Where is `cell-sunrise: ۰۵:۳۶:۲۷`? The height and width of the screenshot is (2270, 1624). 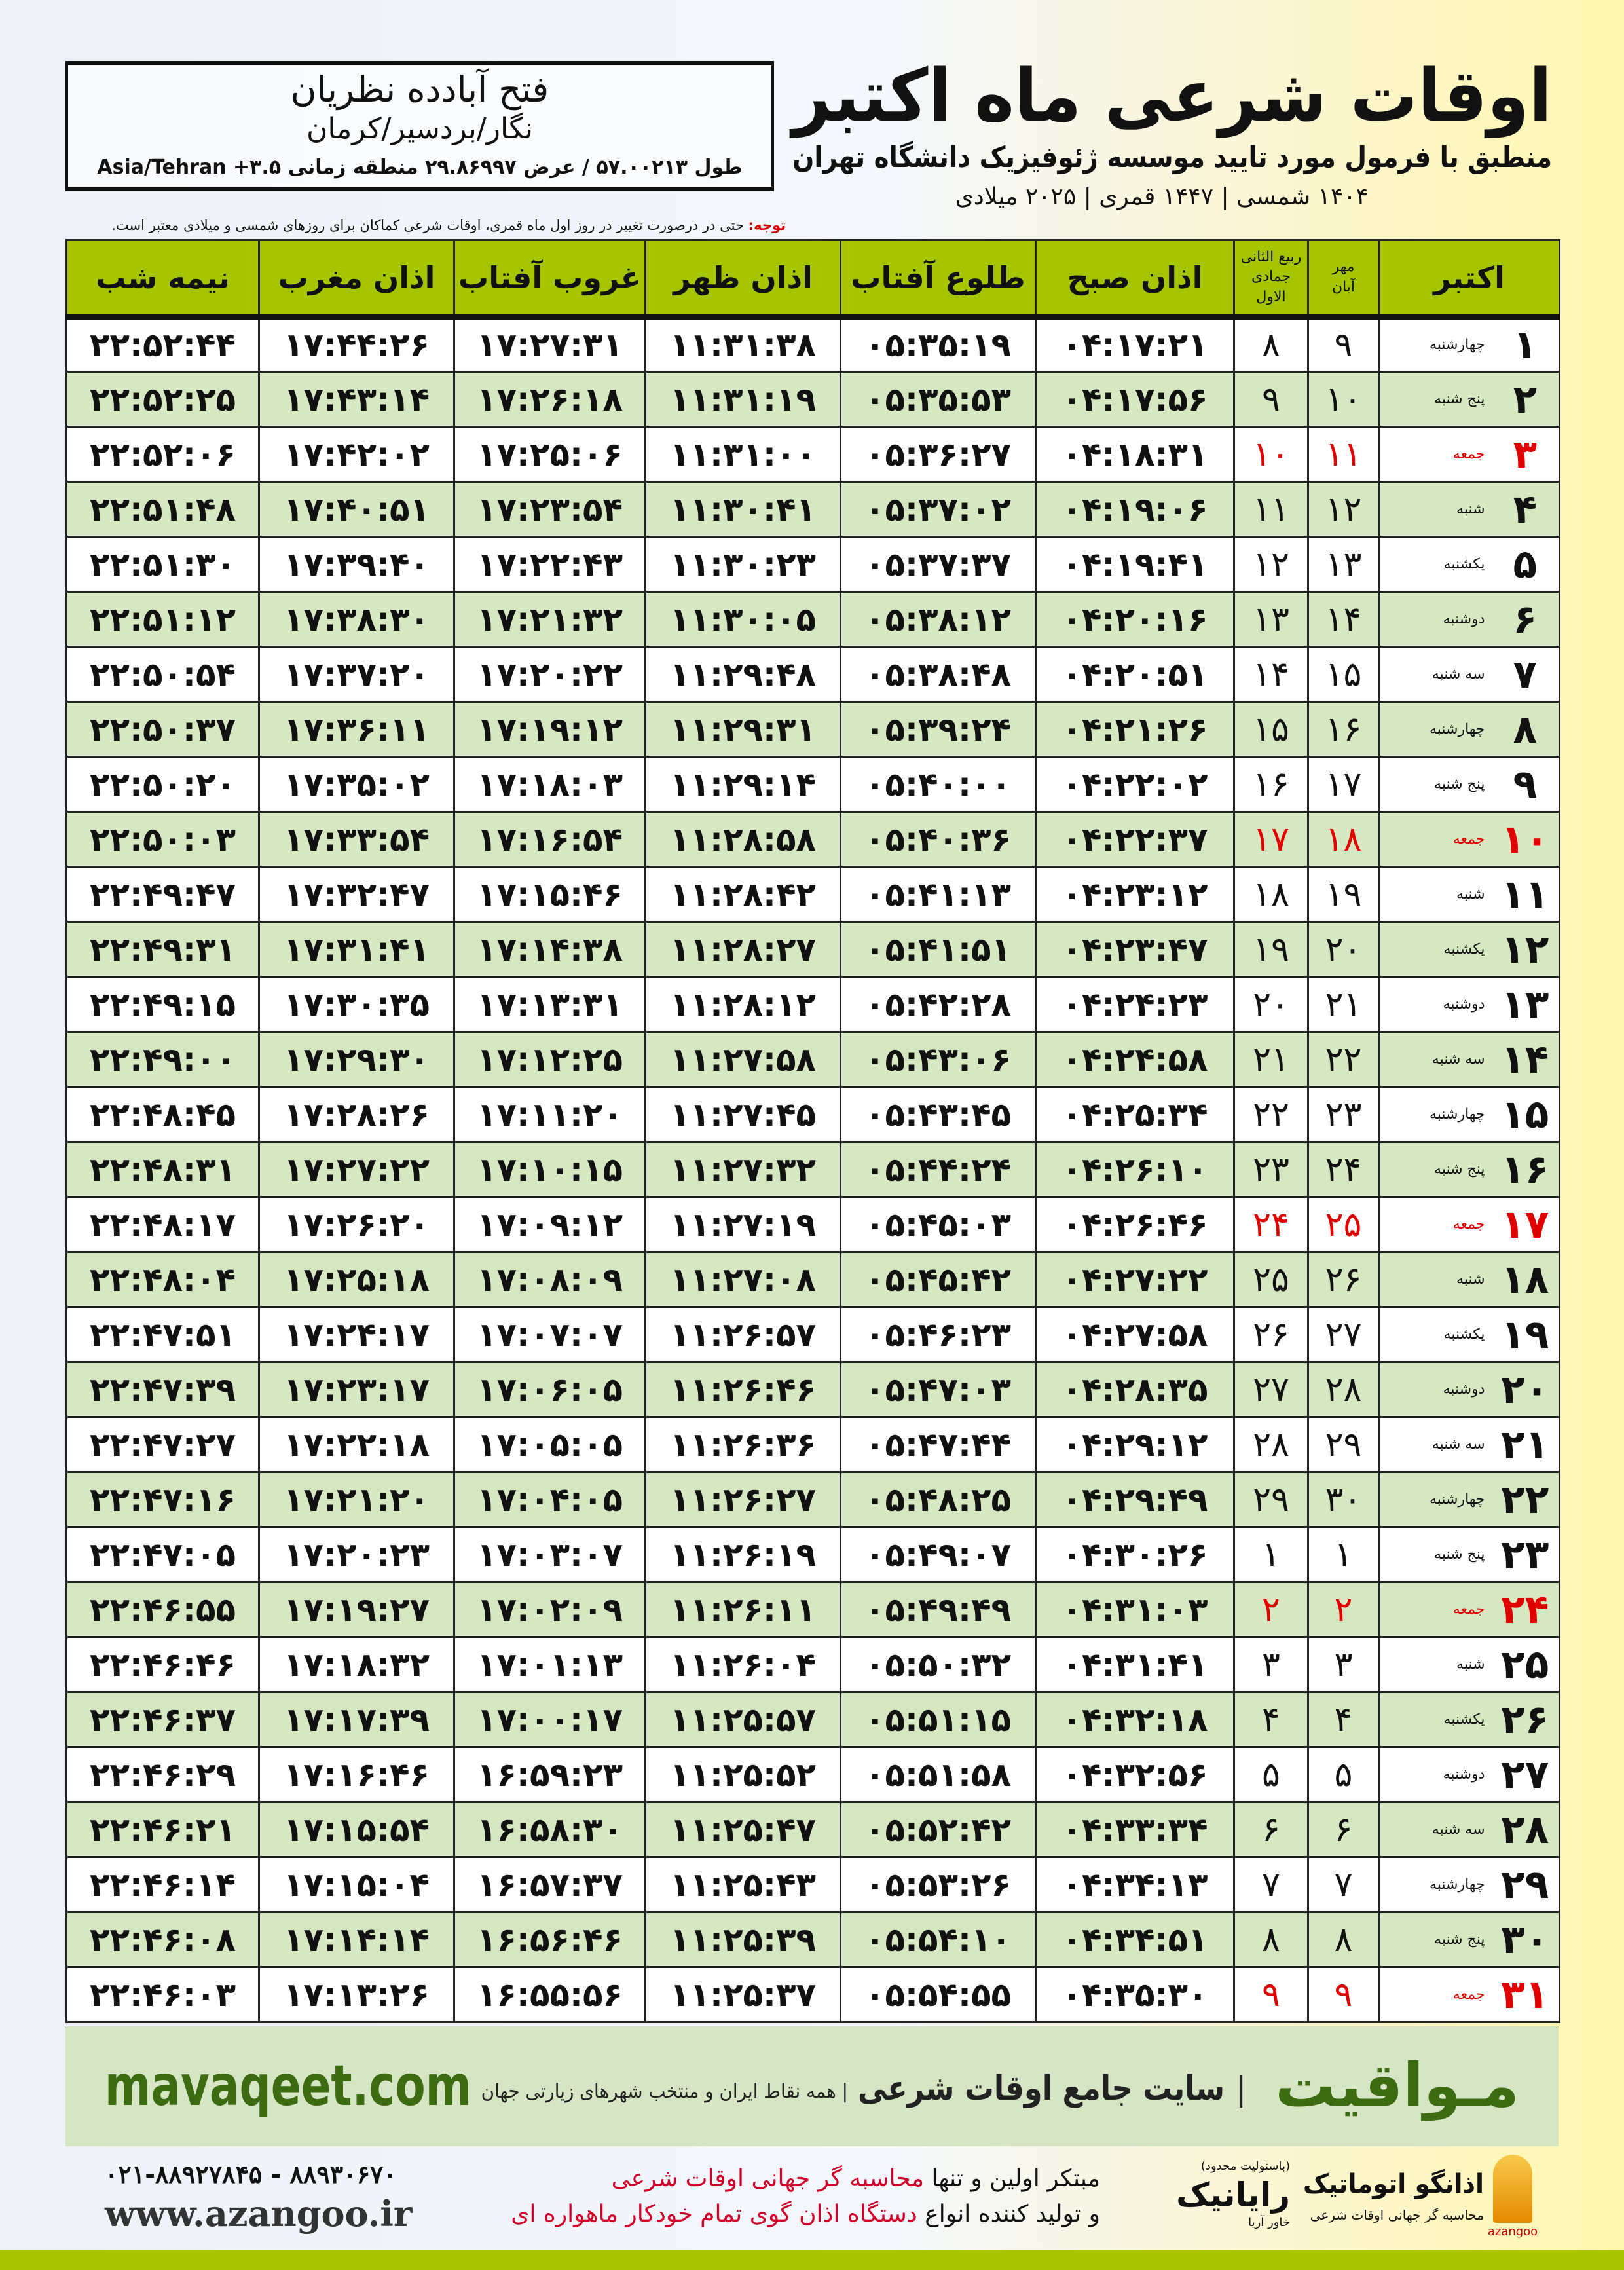 cell-sunrise: ۰۵:۳۶:۲۷ is located at coordinates (938, 454).